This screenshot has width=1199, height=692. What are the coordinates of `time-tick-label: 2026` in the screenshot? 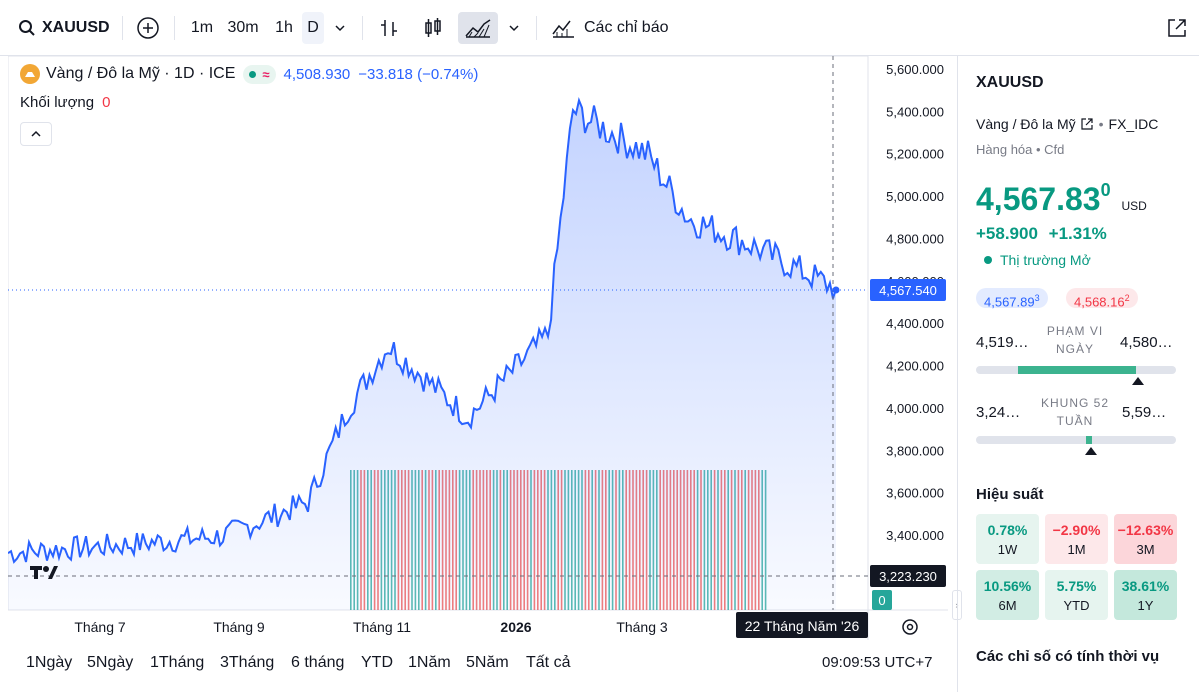 It's located at (515, 627).